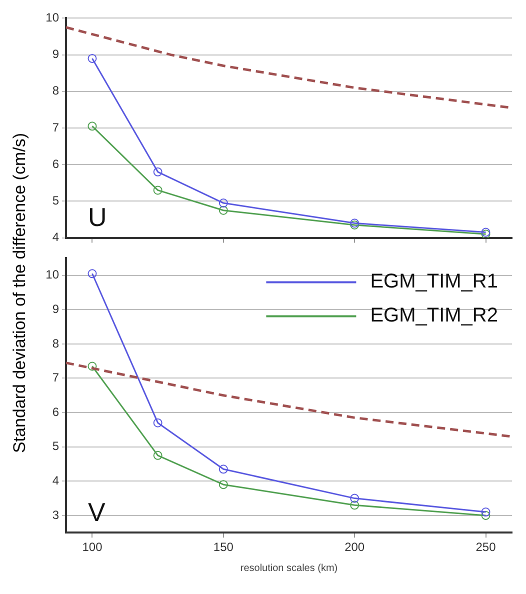 The image size is (526, 594). What do you see at coordinates (434, 315) in the screenshot?
I see `legend-label: EGM_TIM_R2` at bounding box center [434, 315].